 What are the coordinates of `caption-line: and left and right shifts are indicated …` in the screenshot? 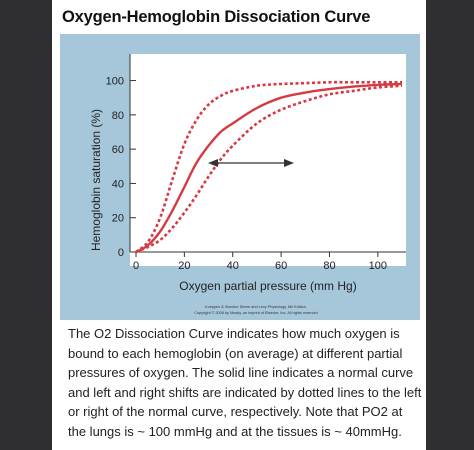 It's located at (245, 392).